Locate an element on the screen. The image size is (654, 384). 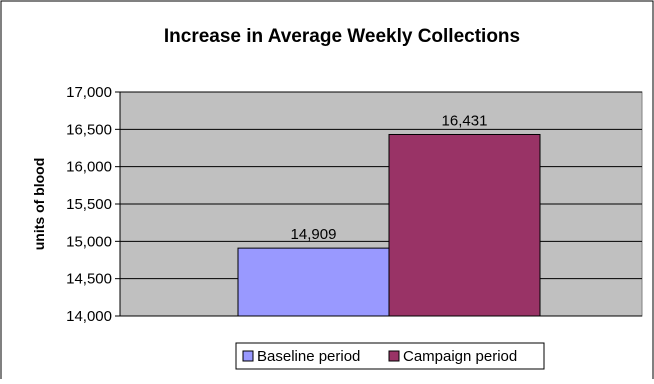
legend-label-baseline: Baseline period is located at coordinates (308, 356).